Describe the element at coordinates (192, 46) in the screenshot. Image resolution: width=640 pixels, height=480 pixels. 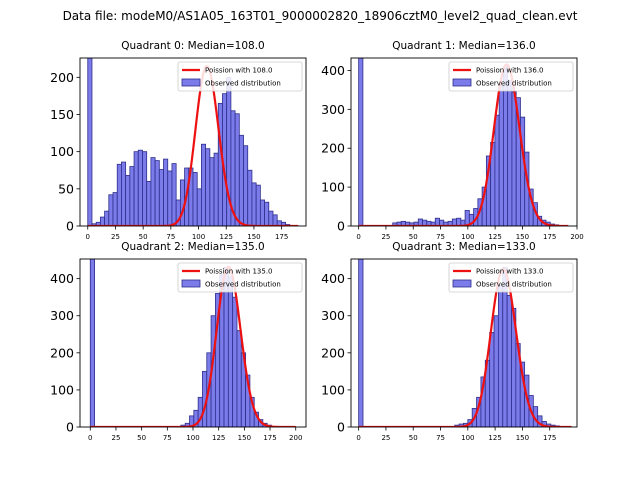
I see `subplot-title: Quadrant 0: Median=108.0` at that location.